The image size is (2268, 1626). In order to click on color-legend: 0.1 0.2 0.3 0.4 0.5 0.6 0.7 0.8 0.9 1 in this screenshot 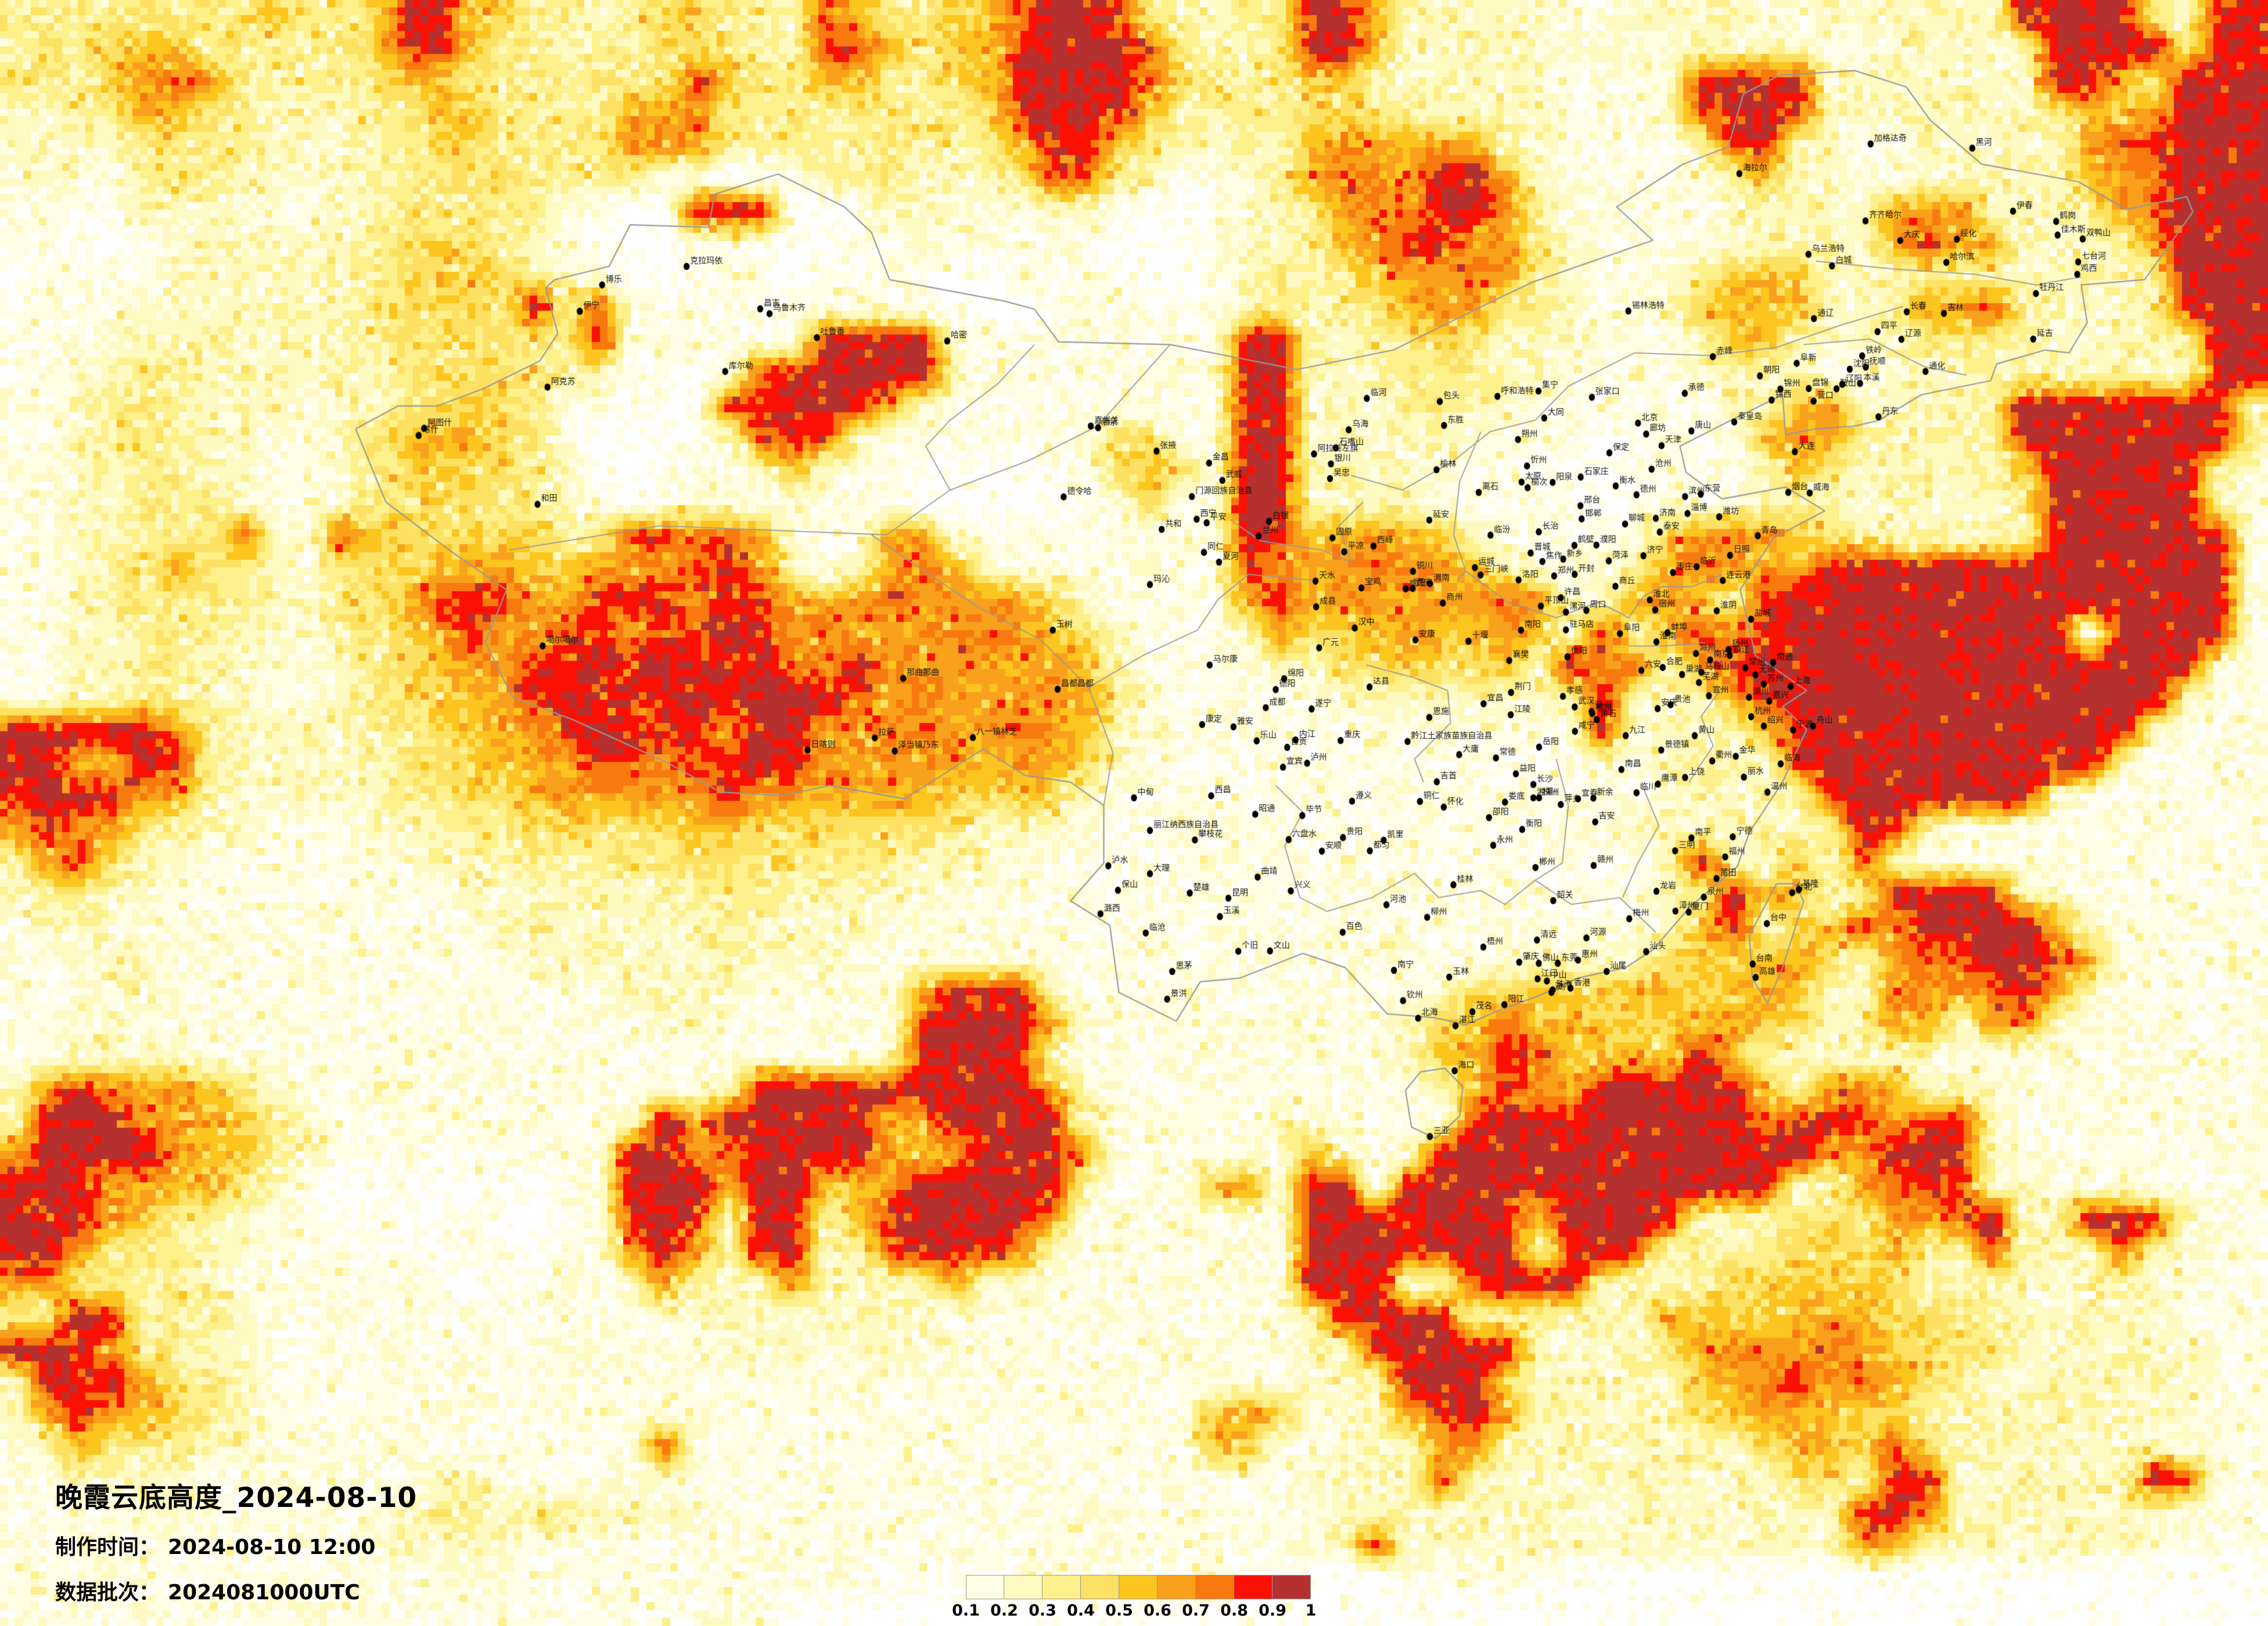, I will do `click(1138, 1597)`.